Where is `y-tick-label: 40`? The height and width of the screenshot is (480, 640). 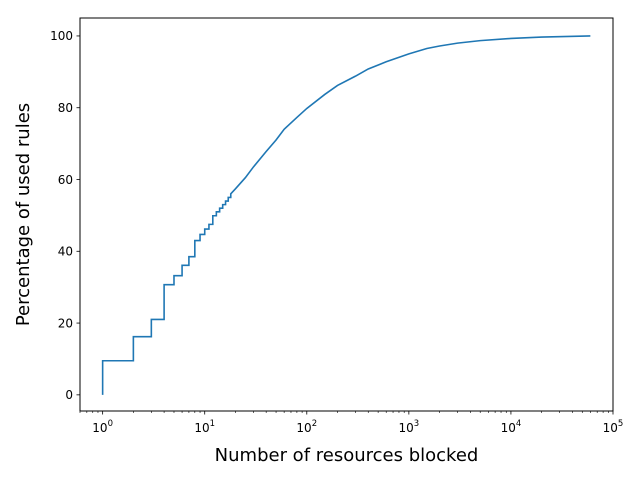 y-tick-label: 40 is located at coordinates (65, 252).